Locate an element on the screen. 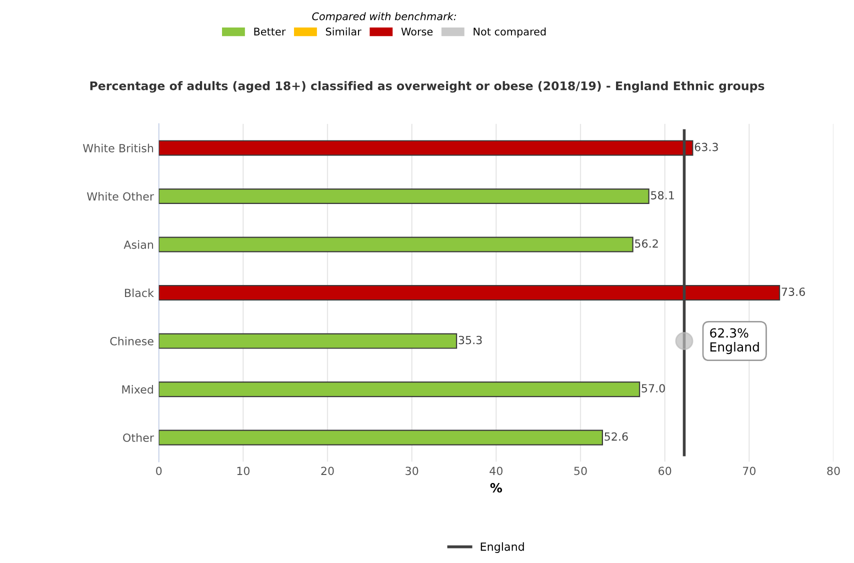 This screenshot has height=563, width=854. x-axis-title: % is located at coordinates (496, 488).